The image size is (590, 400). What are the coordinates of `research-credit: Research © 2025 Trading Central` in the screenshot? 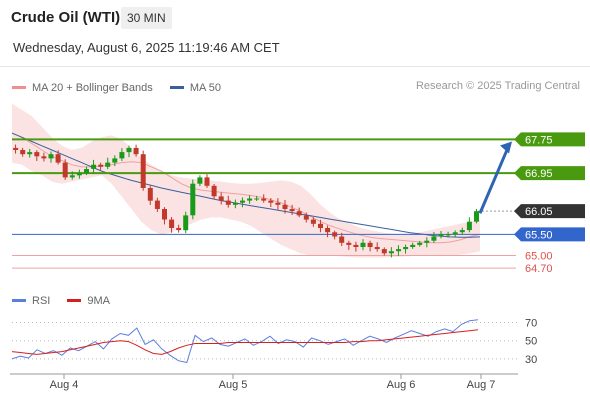 It's located at (497, 86).